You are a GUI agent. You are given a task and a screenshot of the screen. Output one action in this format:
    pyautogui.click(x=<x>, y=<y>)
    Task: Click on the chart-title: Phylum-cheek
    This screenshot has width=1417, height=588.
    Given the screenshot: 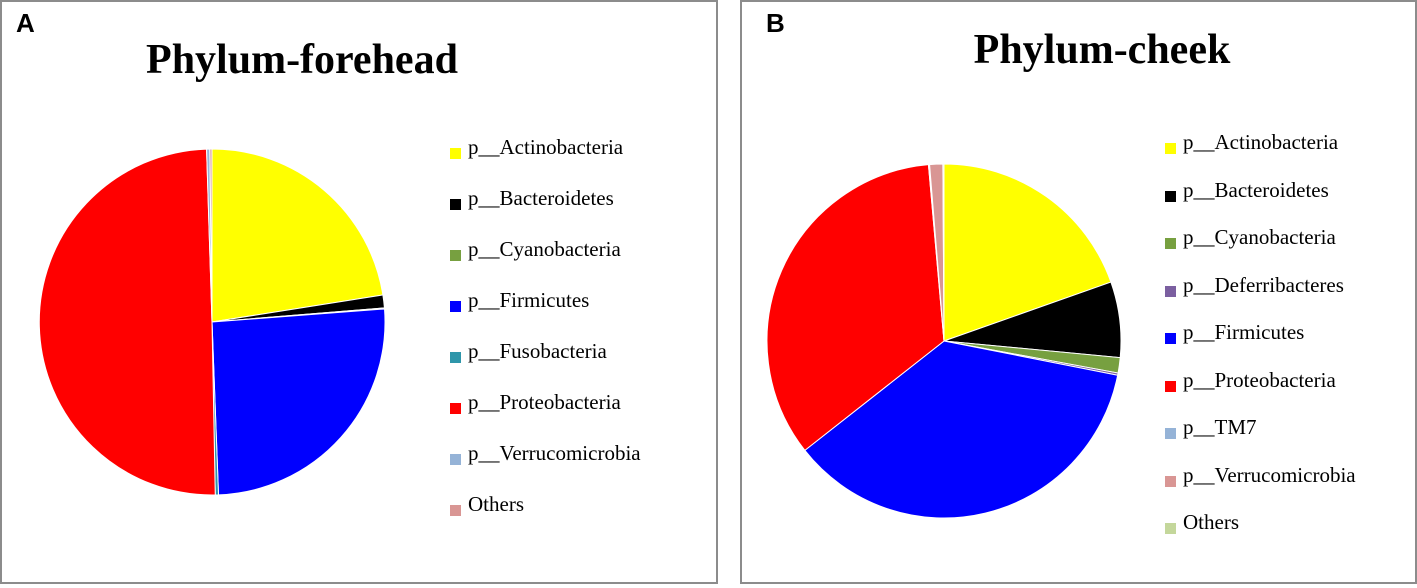 What is the action you would take?
    pyautogui.click(x=1102, y=50)
    